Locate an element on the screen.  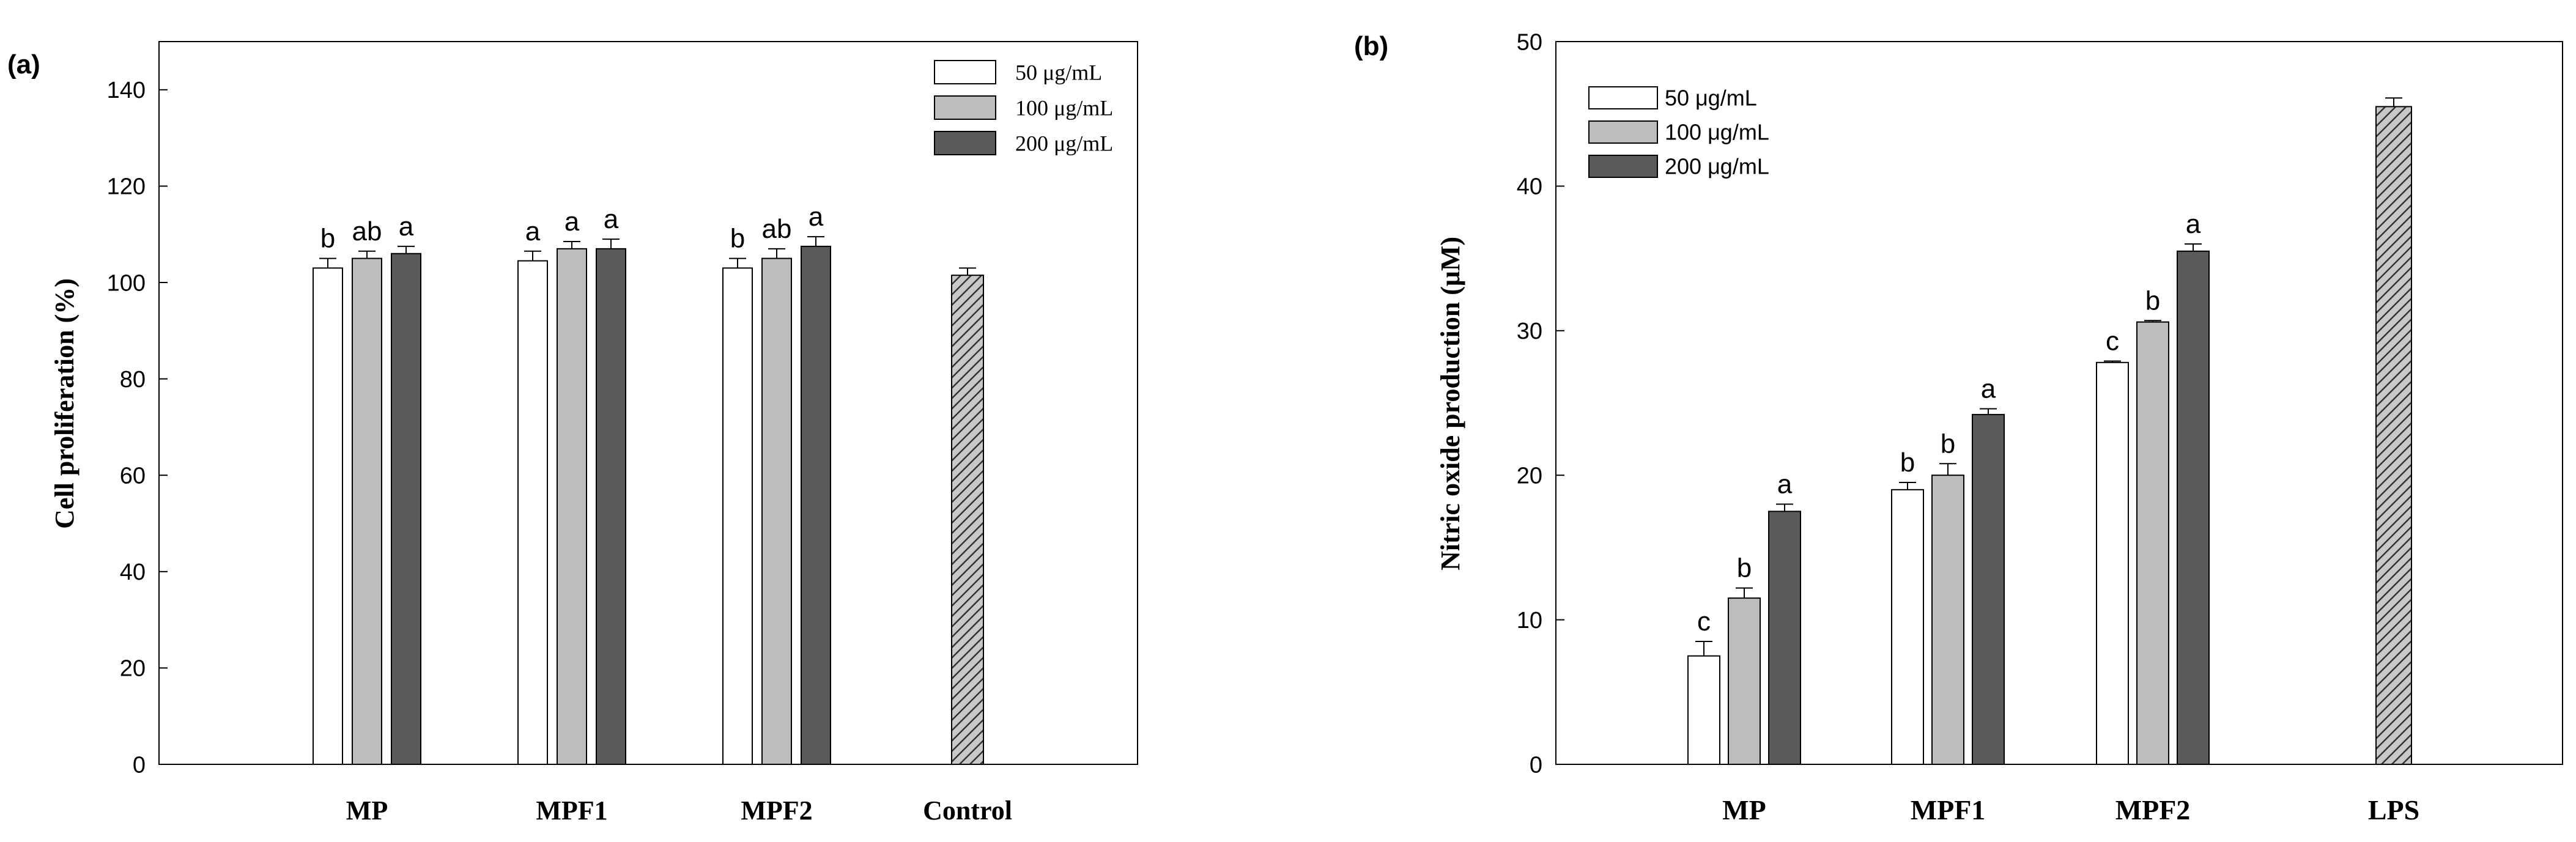
y-tick-label: 80 is located at coordinates (133, 380).